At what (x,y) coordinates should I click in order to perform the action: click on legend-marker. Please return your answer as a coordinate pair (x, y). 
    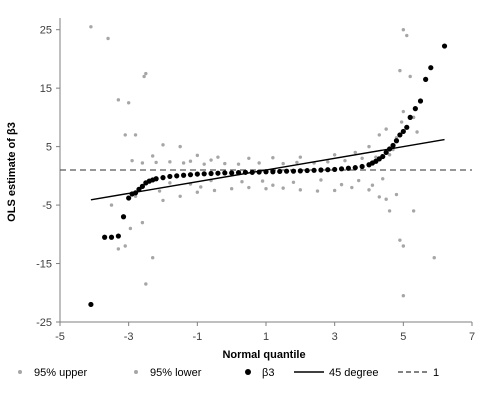
    Looking at the image, I should click on (136, 372).